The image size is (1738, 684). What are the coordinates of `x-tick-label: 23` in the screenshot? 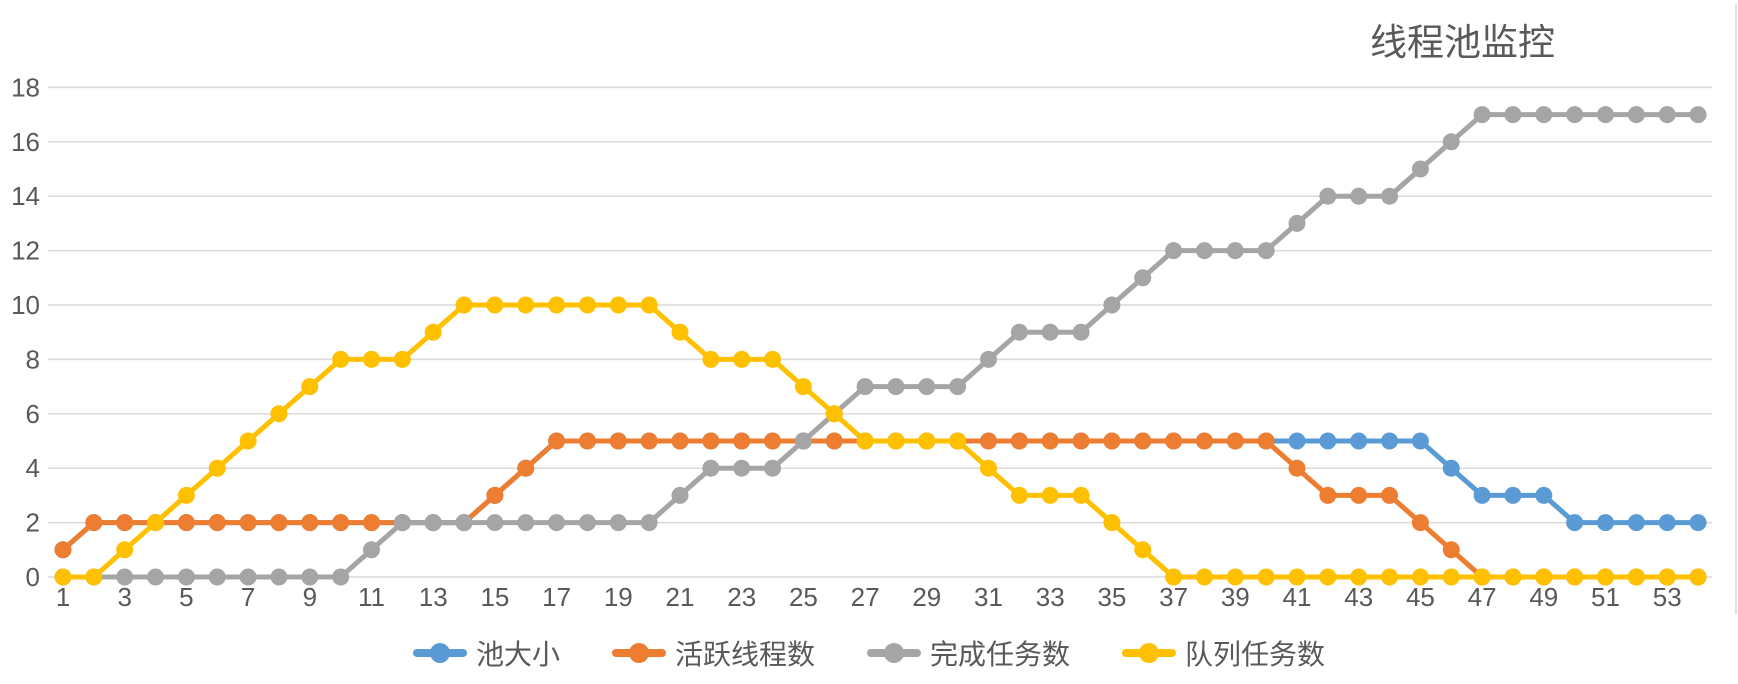 It's located at (741, 597).